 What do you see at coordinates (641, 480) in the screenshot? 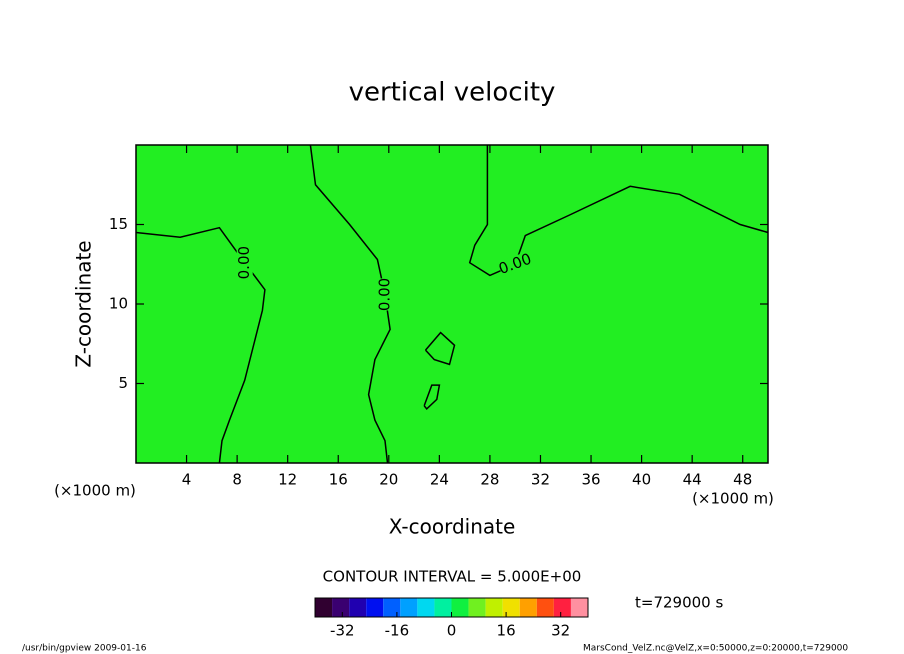
I see `x-tick-label: 40` at bounding box center [641, 480].